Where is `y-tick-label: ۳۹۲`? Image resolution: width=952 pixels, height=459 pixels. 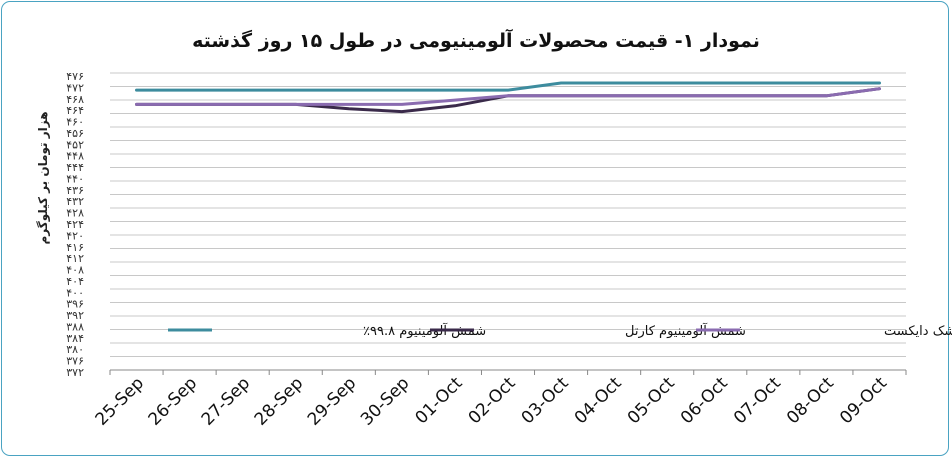
y-tick-label: ۳۹۲ is located at coordinates (75, 315).